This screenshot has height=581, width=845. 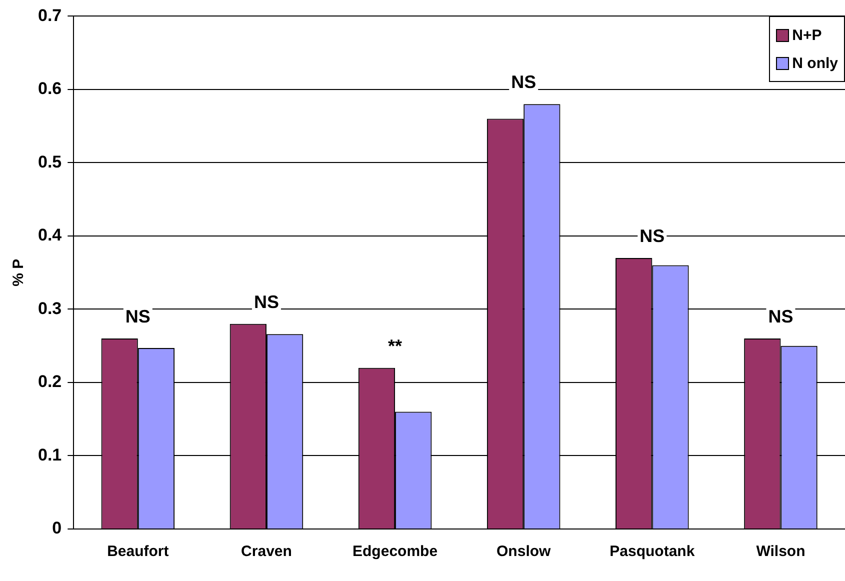 I want to click on y-tick-label: 0.7, so click(x=50, y=15).